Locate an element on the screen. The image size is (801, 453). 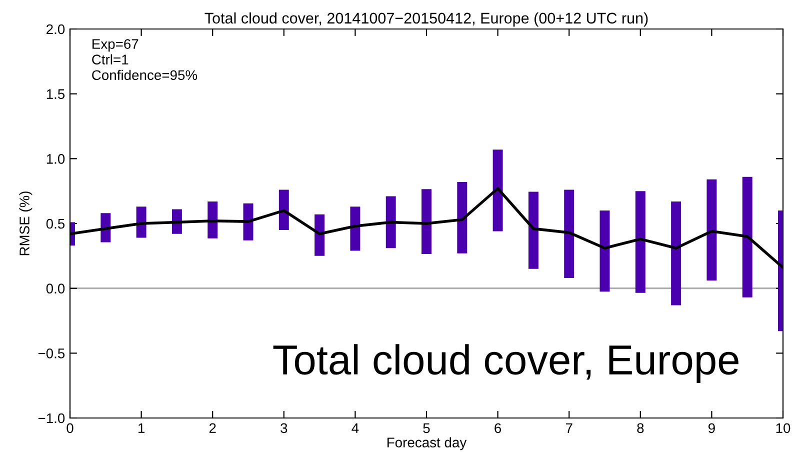
y-tick-label: 0.0 is located at coordinates (55, 289).